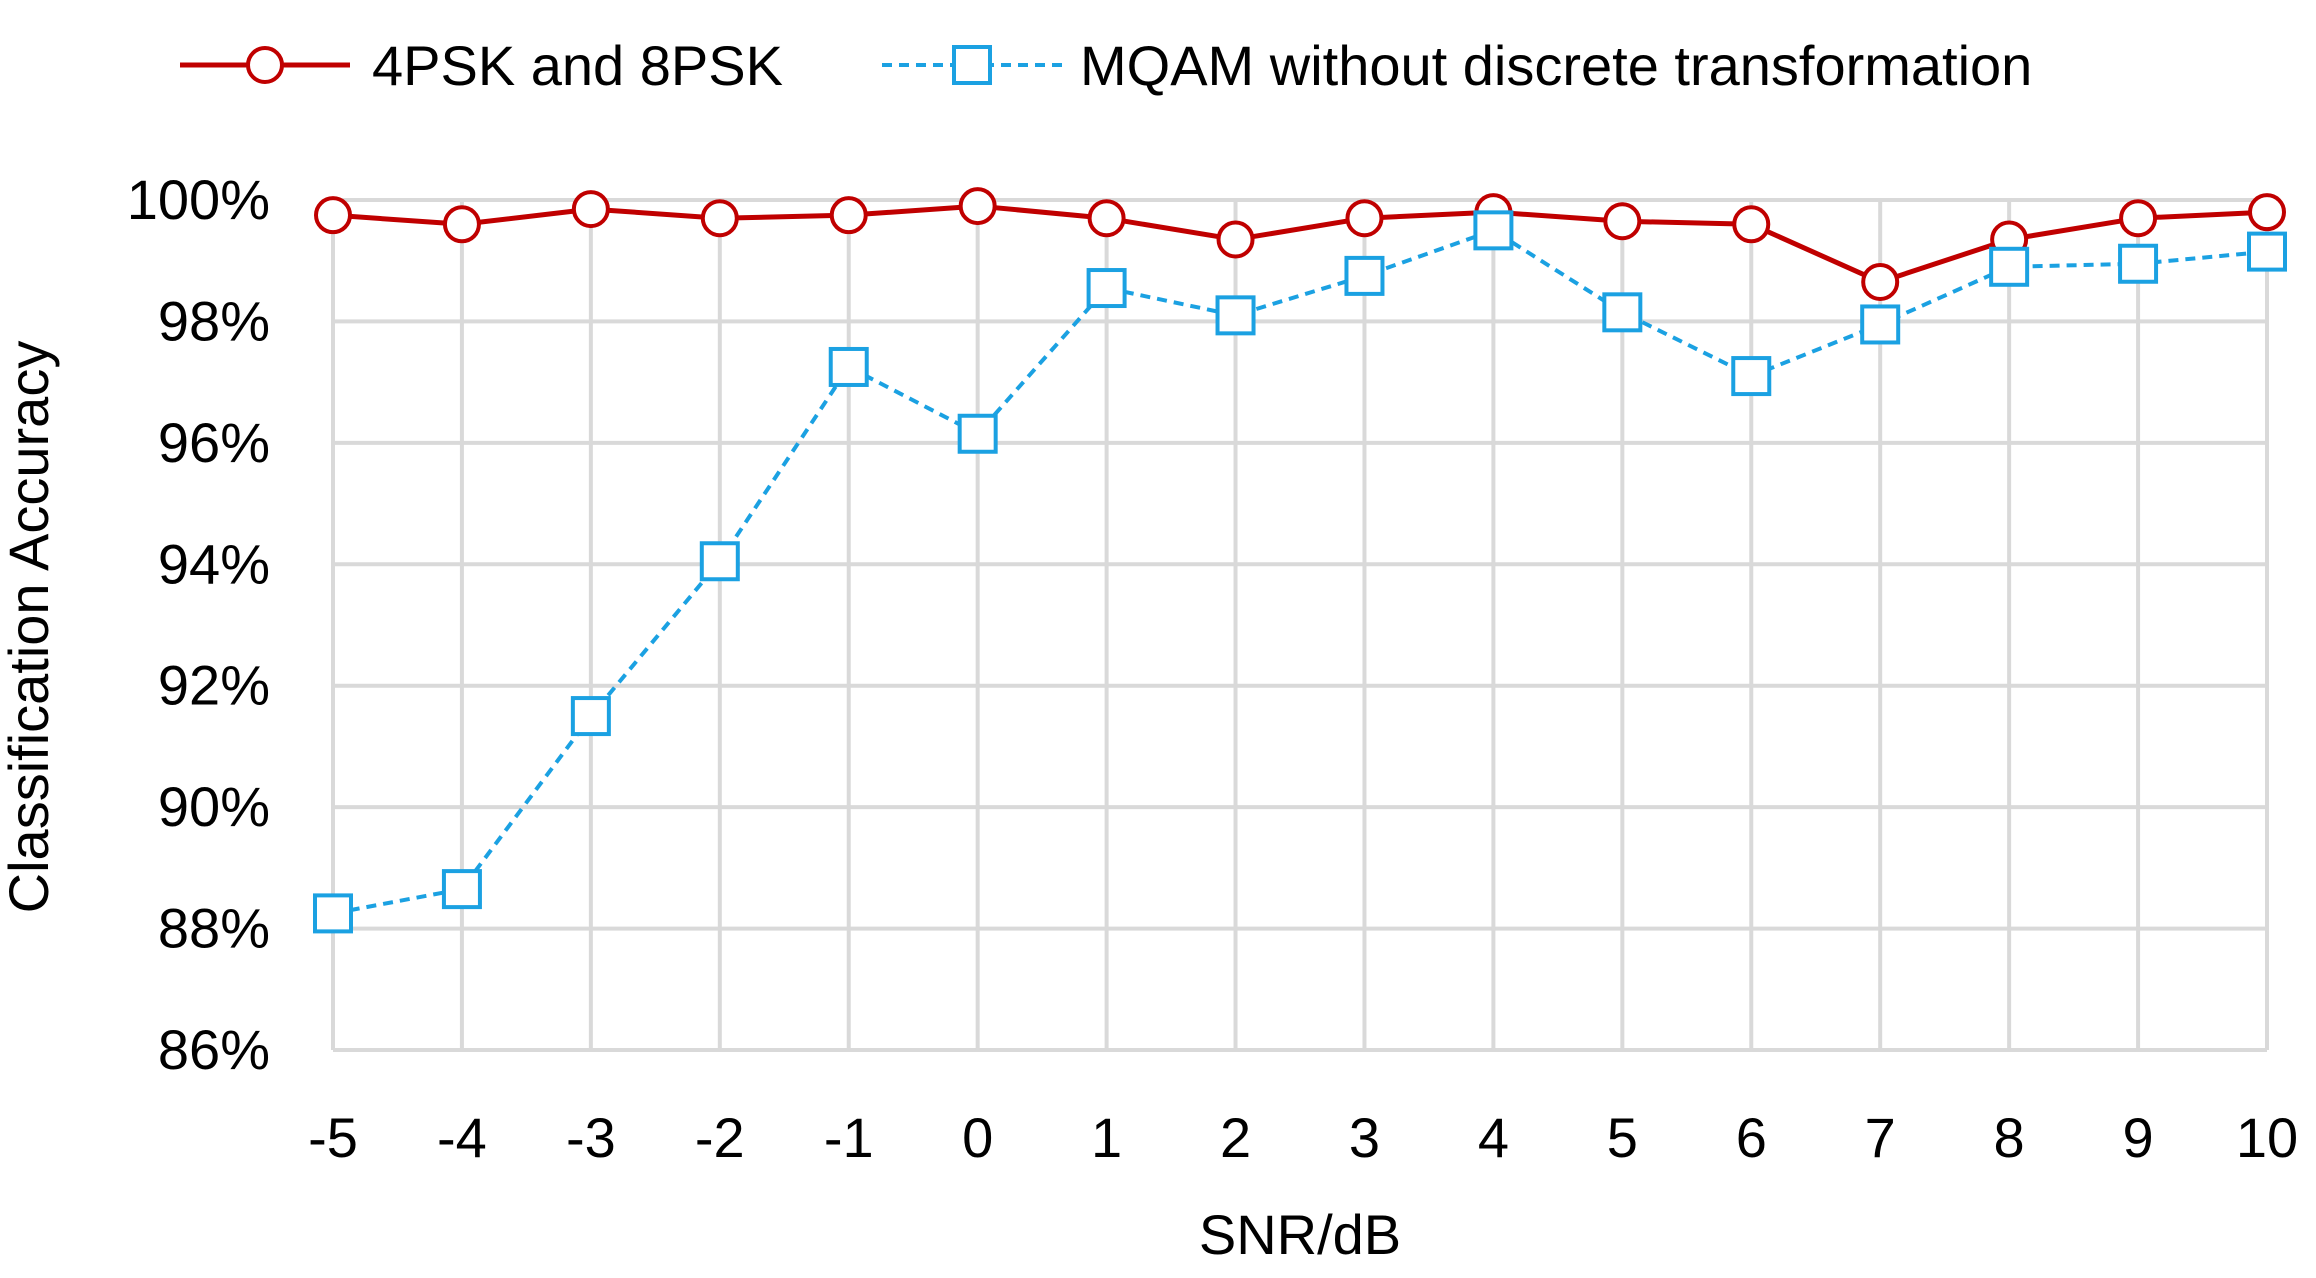  What do you see at coordinates (1751, 1137) in the screenshot?
I see `x-tick-label: 6` at bounding box center [1751, 1137].